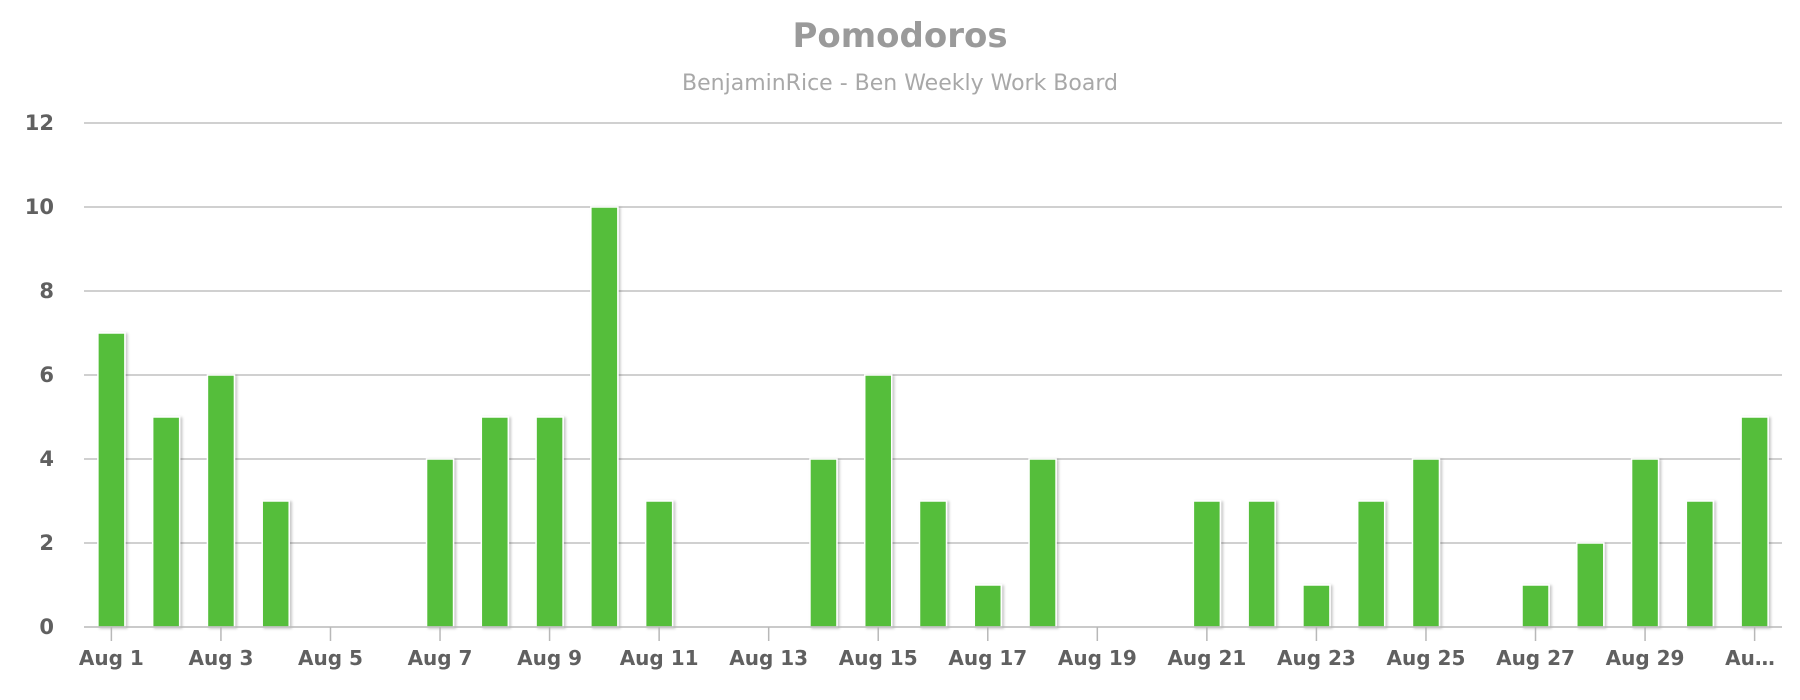 Image resolution: width=1800 pixels, height=700 pixels. I want to click on x-tick-label: Aug 13, so click(768, 658).